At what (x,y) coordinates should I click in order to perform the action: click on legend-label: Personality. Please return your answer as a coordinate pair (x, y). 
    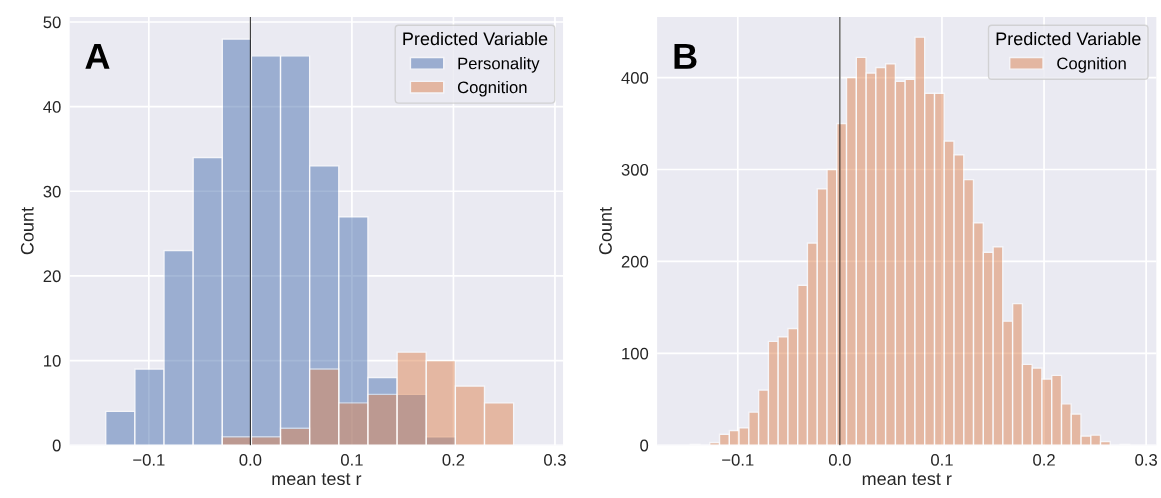
    Looking at the image, I should click on (499, 65).